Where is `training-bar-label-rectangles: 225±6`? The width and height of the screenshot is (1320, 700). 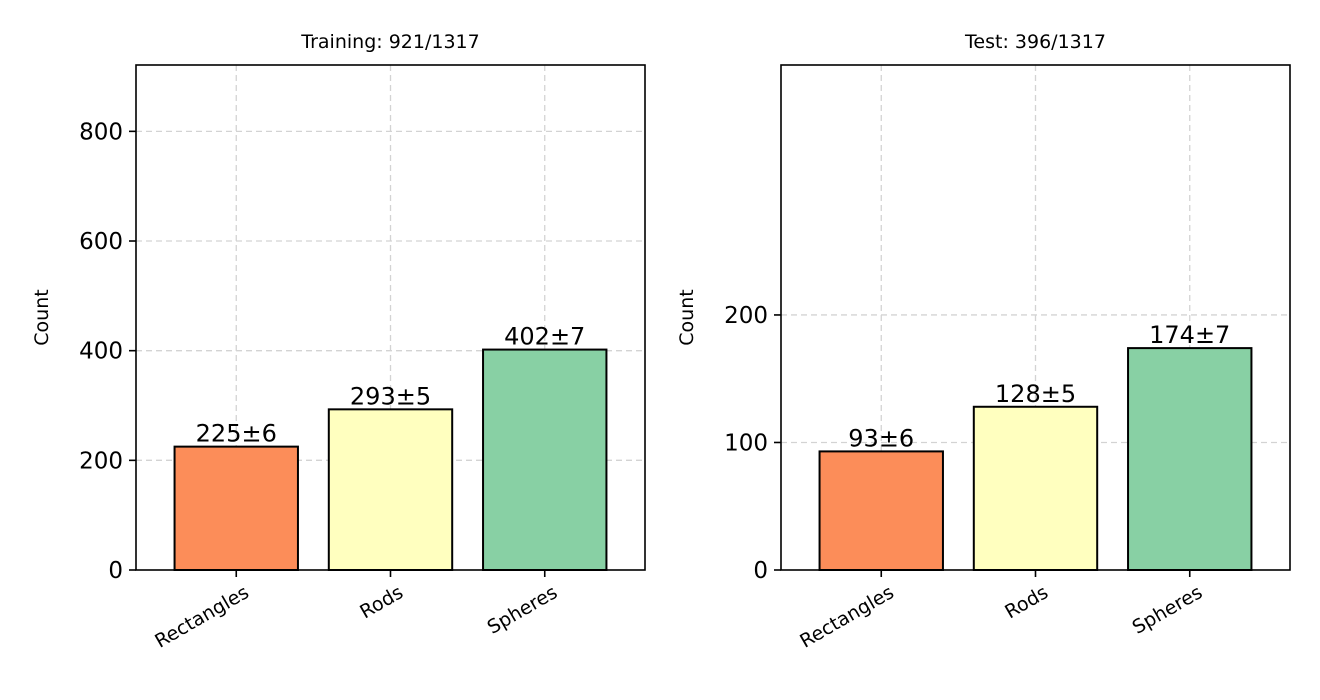
training-bar-label-rectangles: 225±6 is located at coordinates (236, 434).